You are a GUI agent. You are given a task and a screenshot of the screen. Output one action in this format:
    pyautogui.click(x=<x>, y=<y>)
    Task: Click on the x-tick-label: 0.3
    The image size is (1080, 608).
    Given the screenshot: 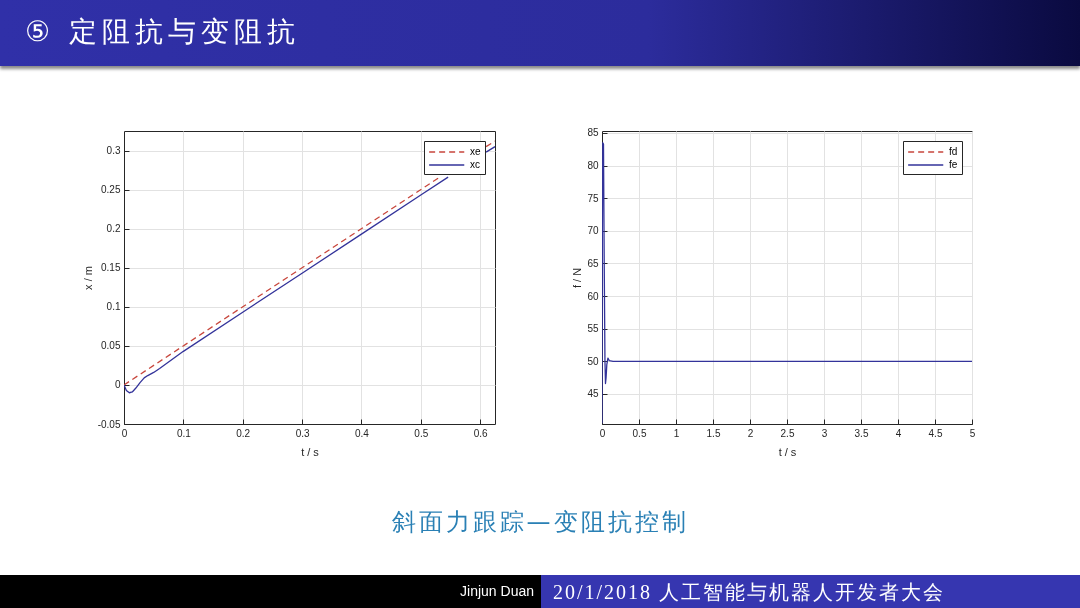 What is the action you would take?
    pyautogui.click(x=302, y=433)
    